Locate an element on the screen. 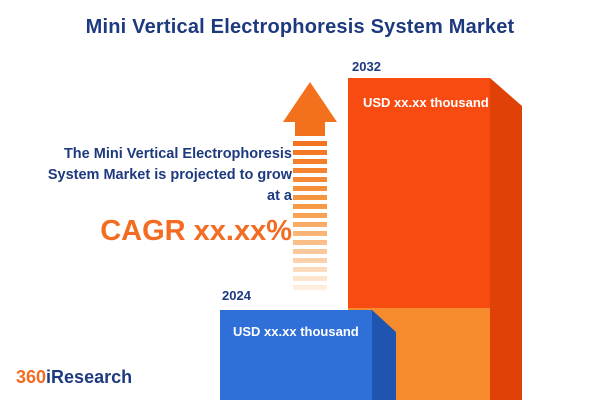 The height and width of the screenshot is (400, 600). brand-logo: 360iResearch is located at coordinates (74, 377).